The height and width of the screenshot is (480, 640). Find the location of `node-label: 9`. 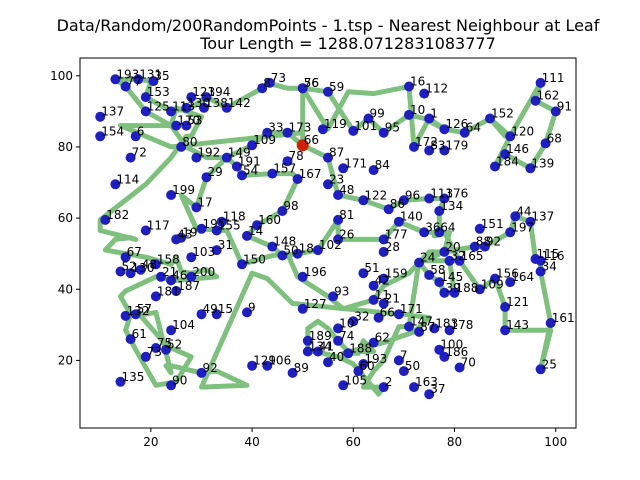

node-label: 9 is located at coordinates (252, 307).